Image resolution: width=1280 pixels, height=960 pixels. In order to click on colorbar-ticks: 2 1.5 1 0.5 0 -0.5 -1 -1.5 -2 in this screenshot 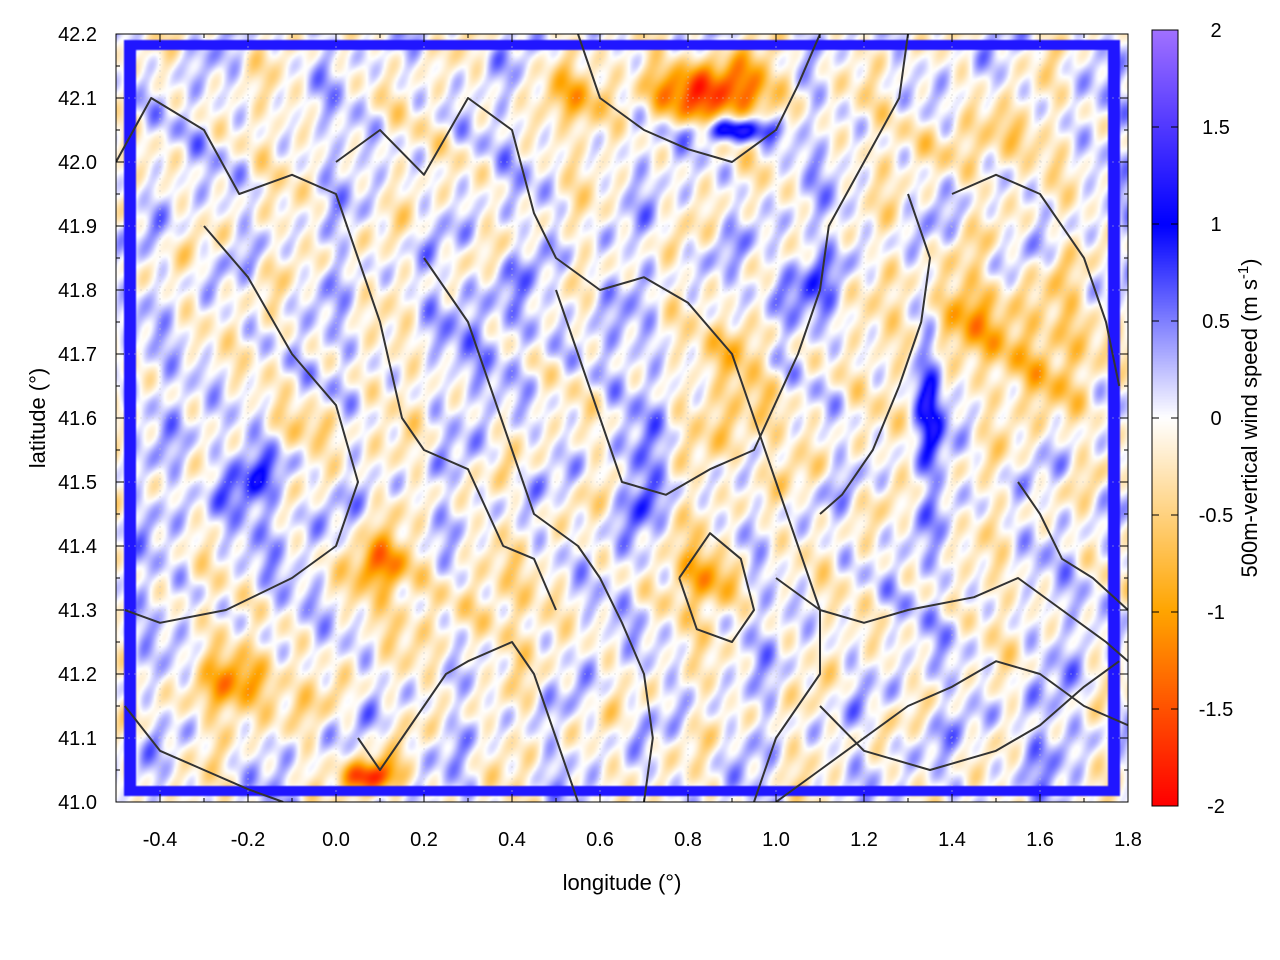, I will do `click(1192, 419)`.